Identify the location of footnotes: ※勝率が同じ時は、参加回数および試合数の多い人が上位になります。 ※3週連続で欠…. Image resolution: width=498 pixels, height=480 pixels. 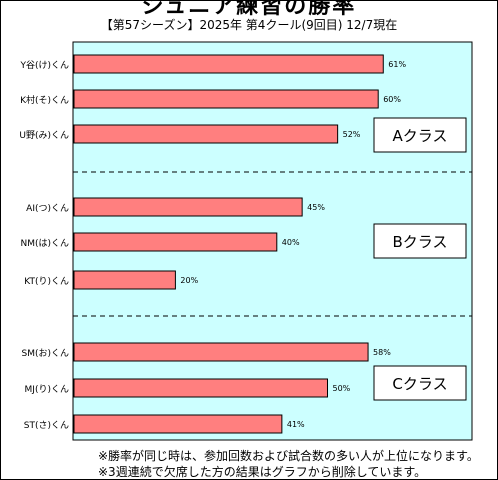
(288, 464).